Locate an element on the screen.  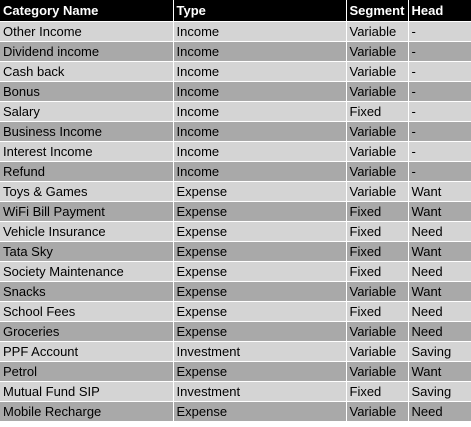
table-row: Interest Income Income Variable - is located at coordinates (235, 151).